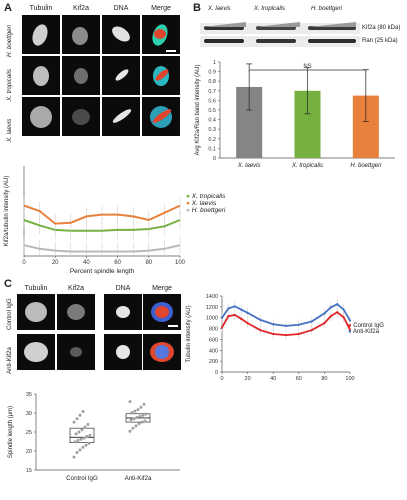 This screenshot has height=500, width=407. Describe the element at coordinates (213, 362) in the screenshot. I see `y-tick-label: 200` at that location.